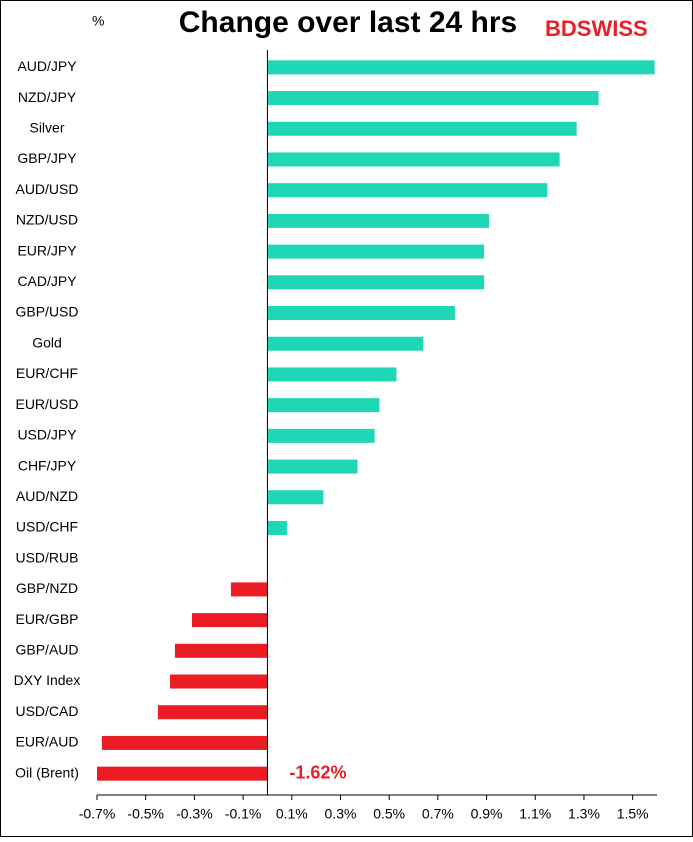 This screenshot has width=693, height=842. What do you see at coordinates (389, 814) in the screenshot?
I see `x-tick-label: 0.5%` at bounding box center [389, 814].